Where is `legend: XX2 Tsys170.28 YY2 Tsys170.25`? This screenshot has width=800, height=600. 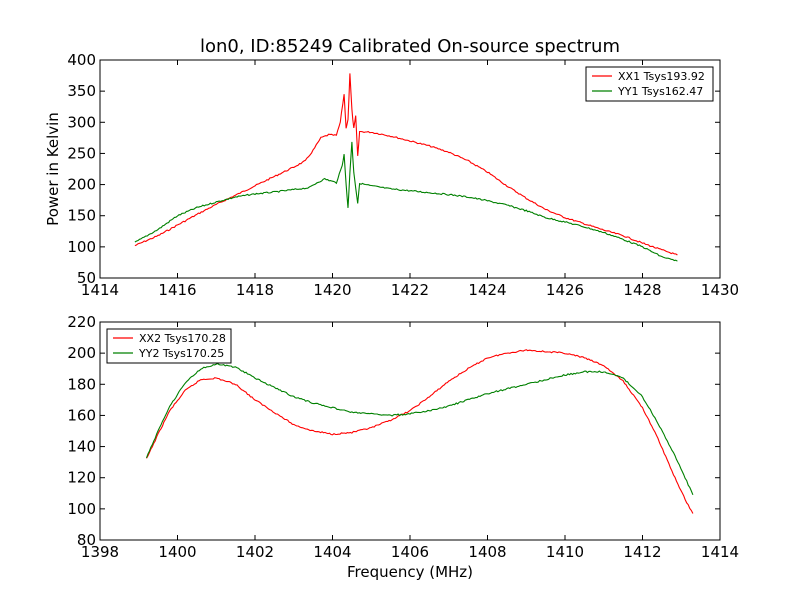
legend: XX2 Tsys170.28 YY2 Tsys170.25 is located at coordinates (169, 346).